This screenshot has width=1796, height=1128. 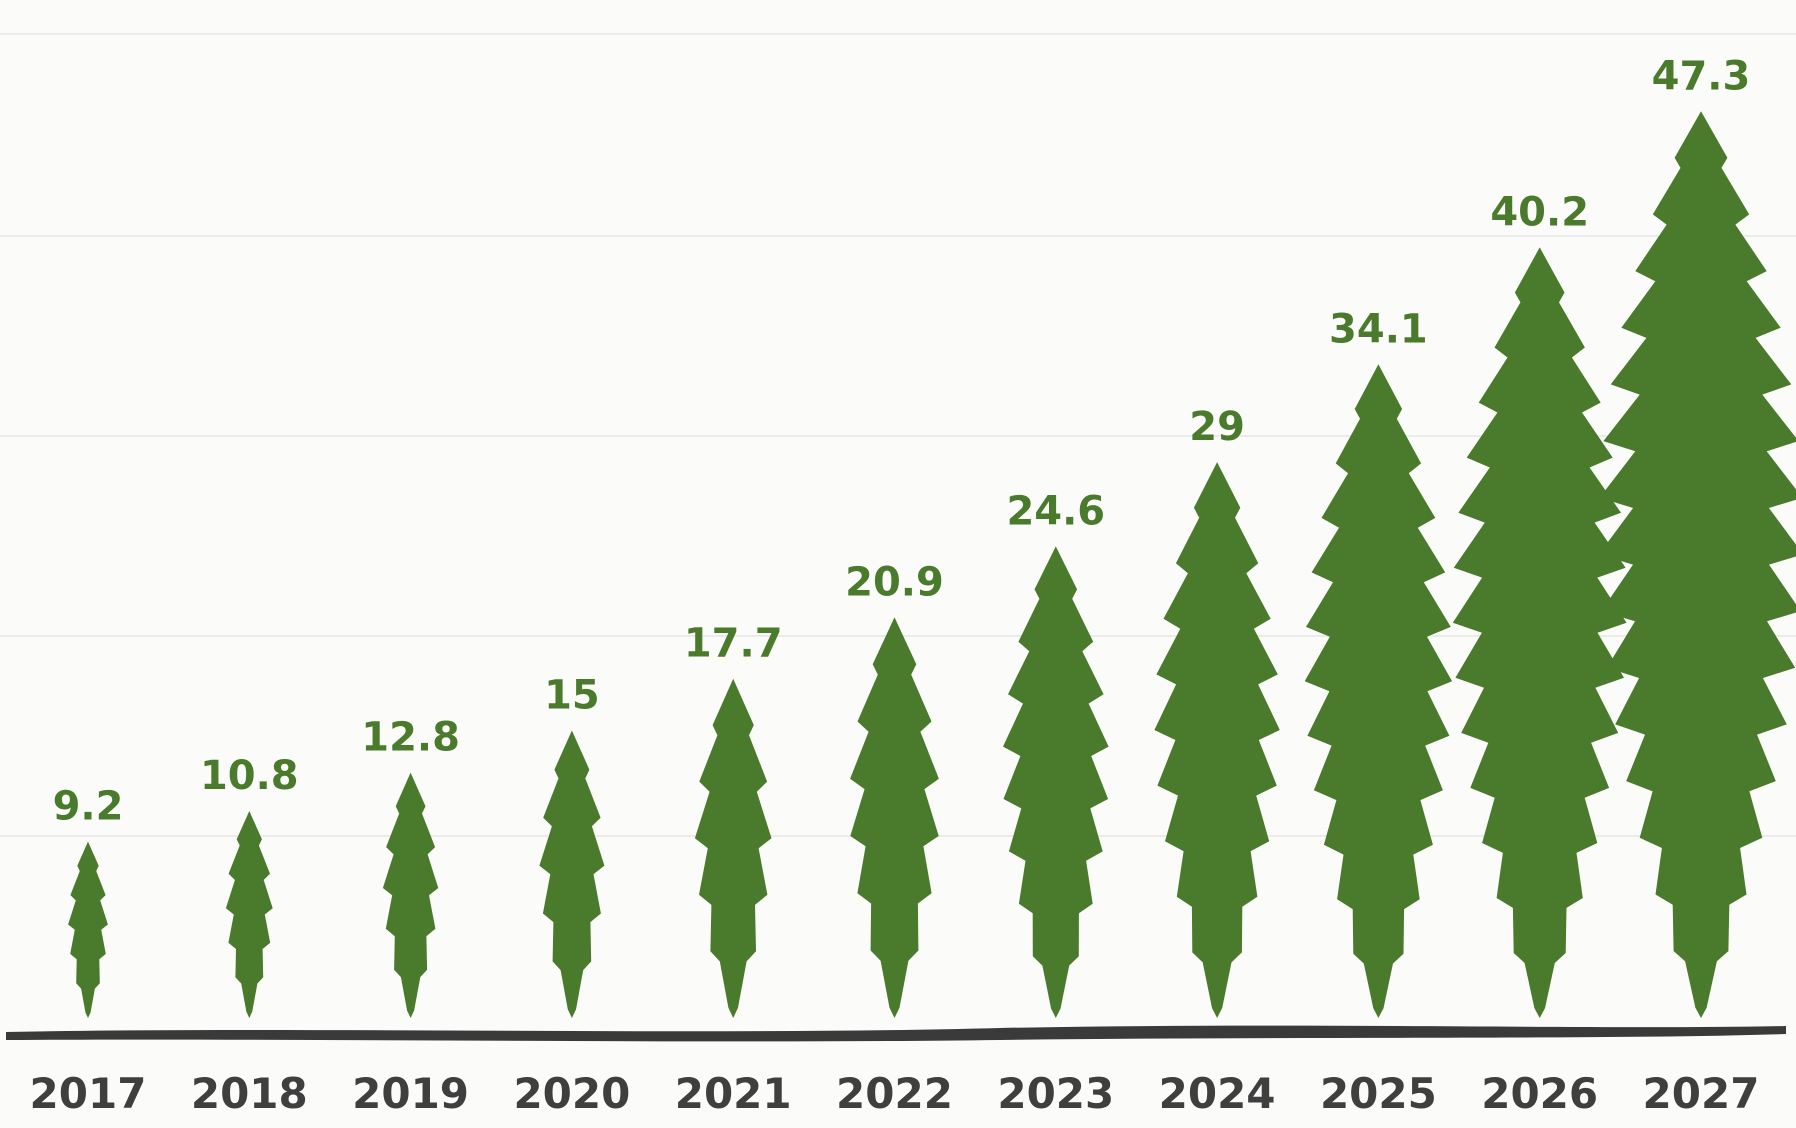 I want to click on category-label: 2019, so click(x=410, y=1093).